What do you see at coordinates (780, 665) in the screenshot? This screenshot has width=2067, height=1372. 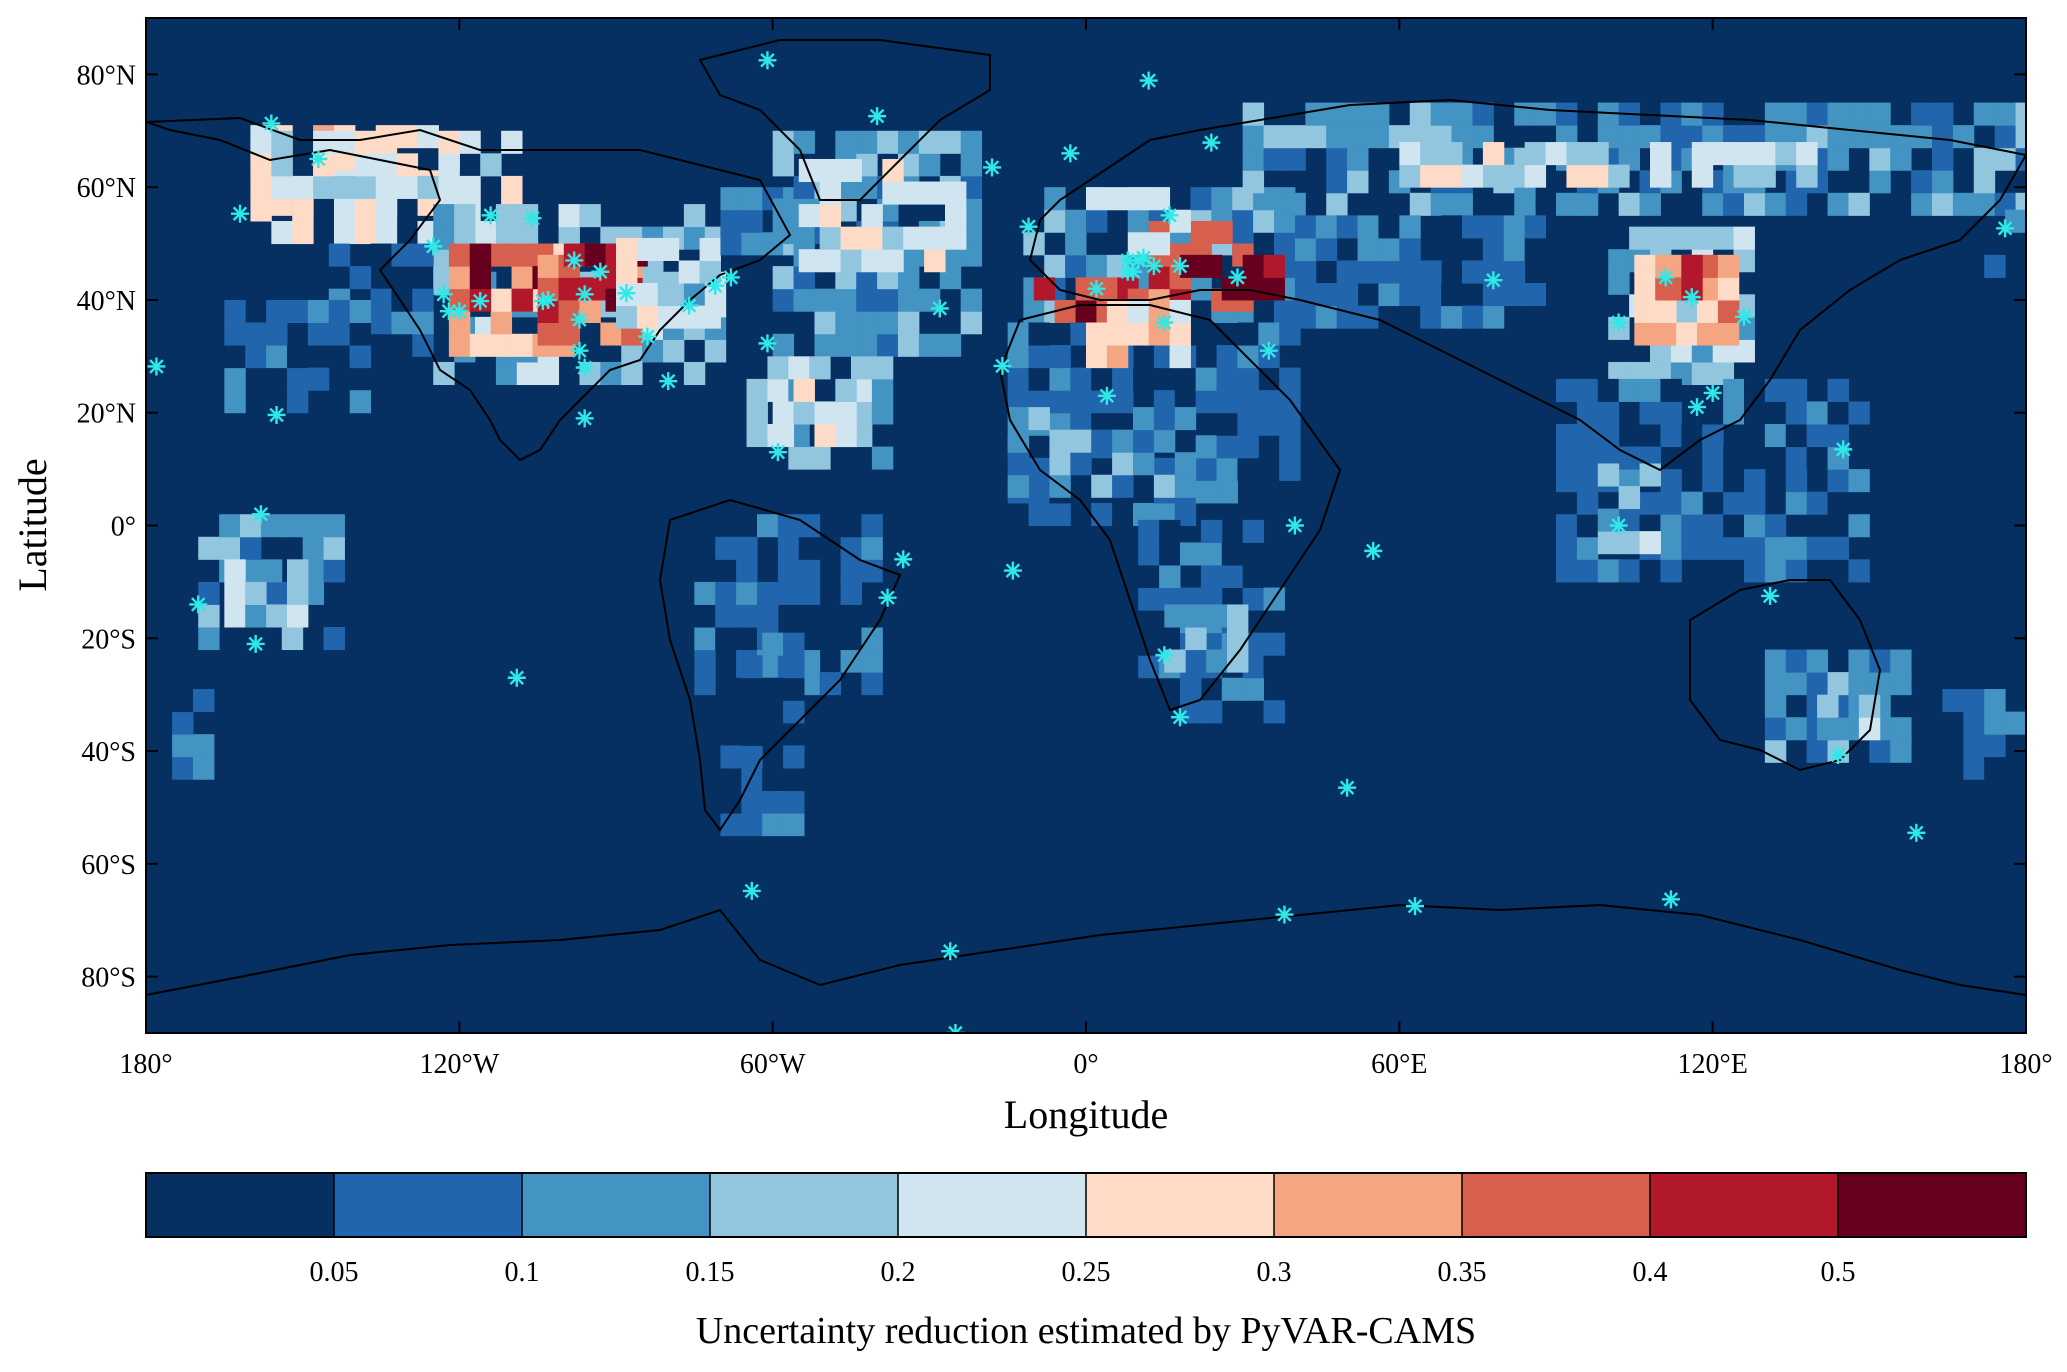 I see `coastline-south-america` at bounding box center [780, 665].